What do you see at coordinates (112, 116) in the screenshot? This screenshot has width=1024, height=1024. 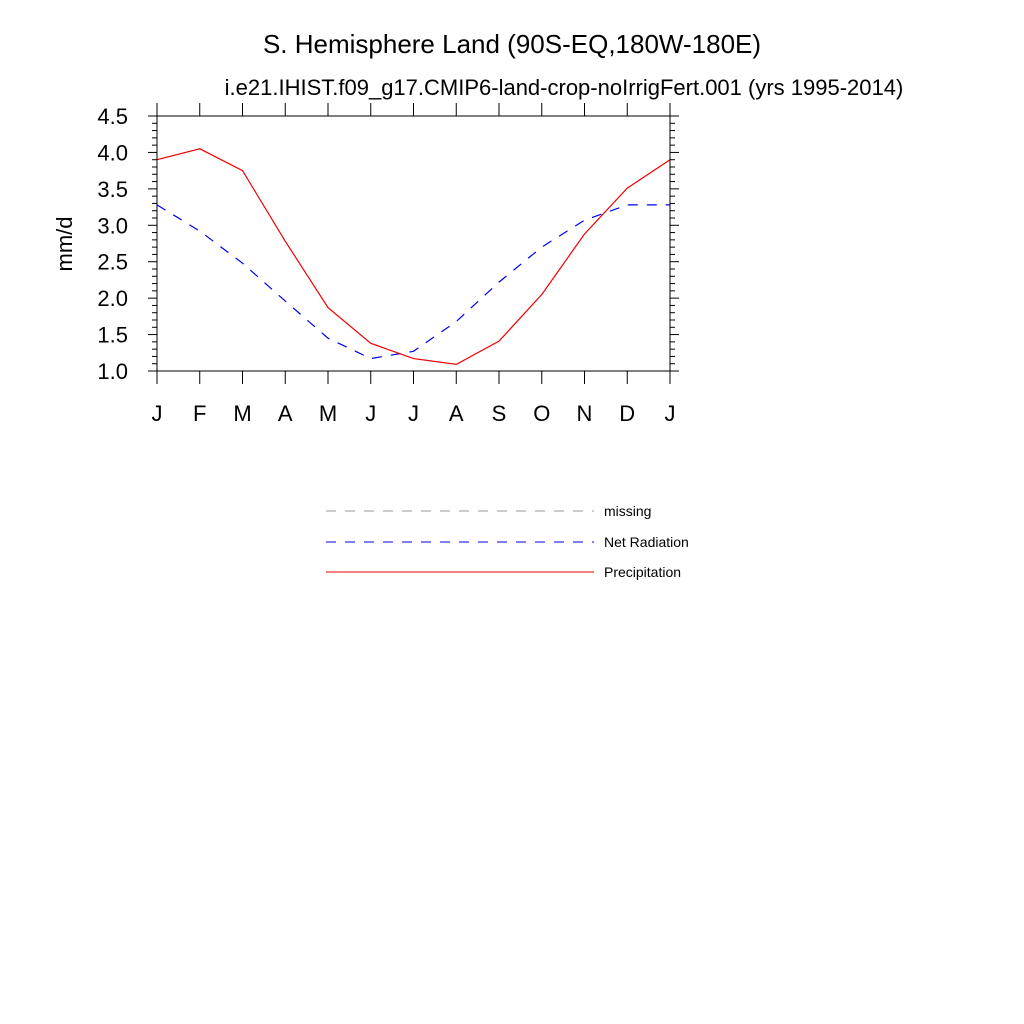 I see `y-tick-label: 4.5` at bounding box center [112, 116].